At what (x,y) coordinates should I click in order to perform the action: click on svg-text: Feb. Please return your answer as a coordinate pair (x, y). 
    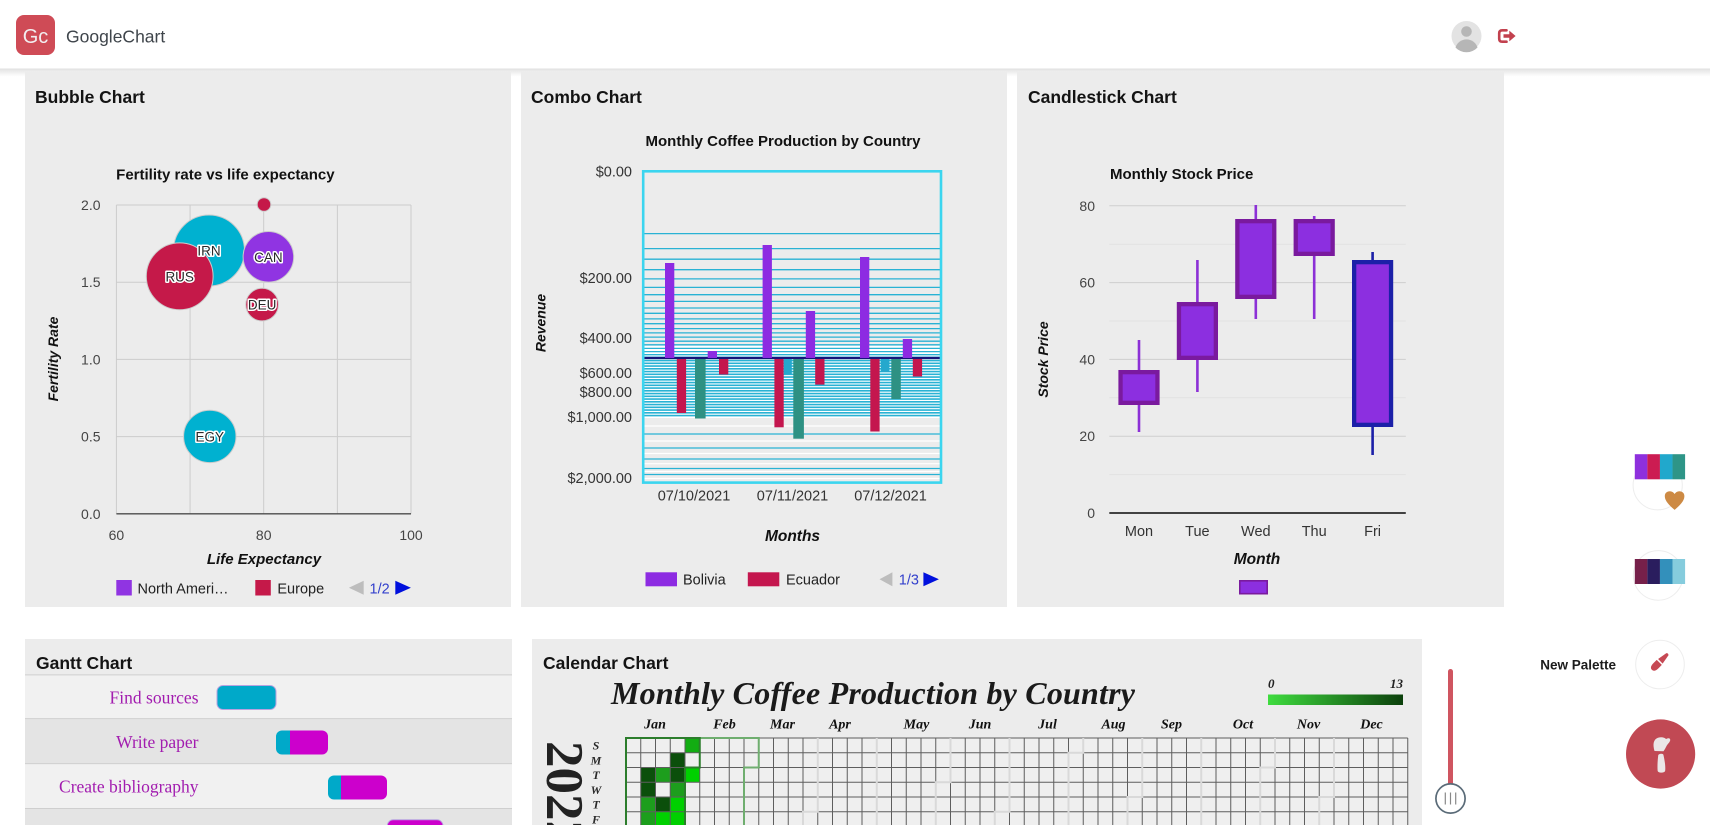
    Looking at the image, I should click on (724, 725).